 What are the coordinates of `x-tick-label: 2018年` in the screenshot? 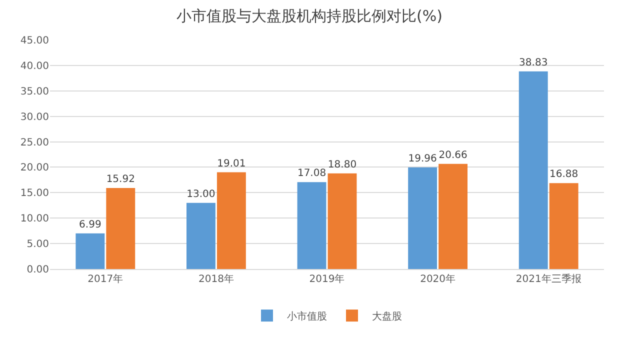 It's located at (216, 279).